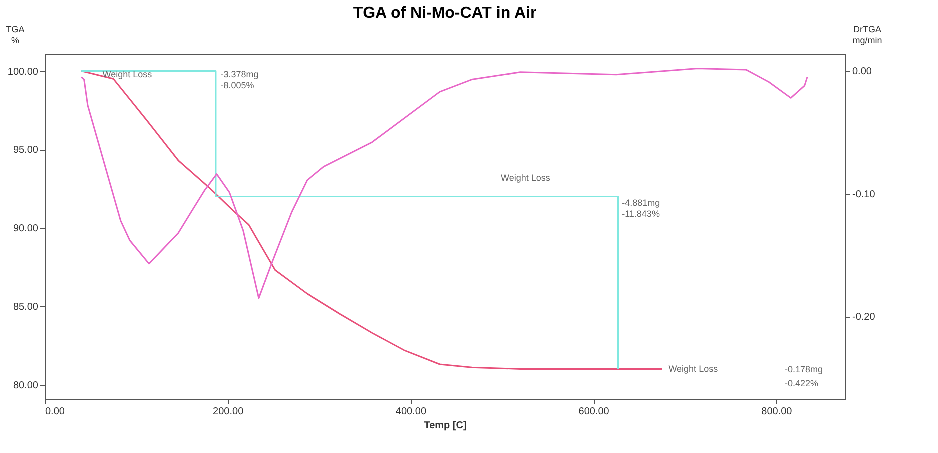  What do you see at coordinates (802, 383) in the screenshot?
I see `annotation: -0.422%` at bounding box center [802, 383].